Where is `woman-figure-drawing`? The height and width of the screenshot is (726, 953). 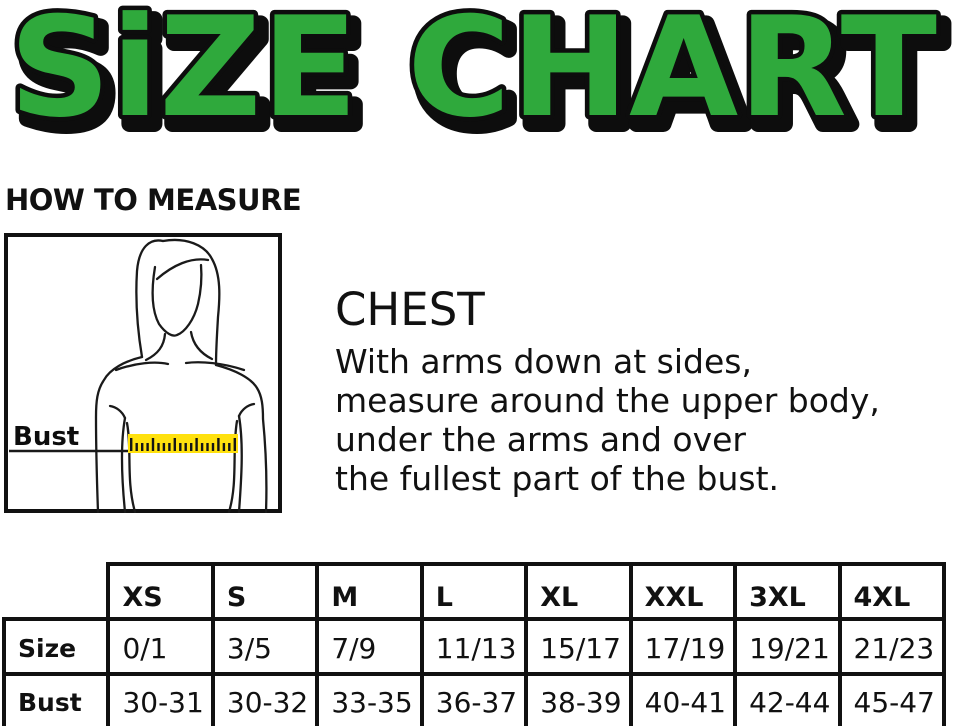
woman-figure-drawing is located at coordinates (181, 375).